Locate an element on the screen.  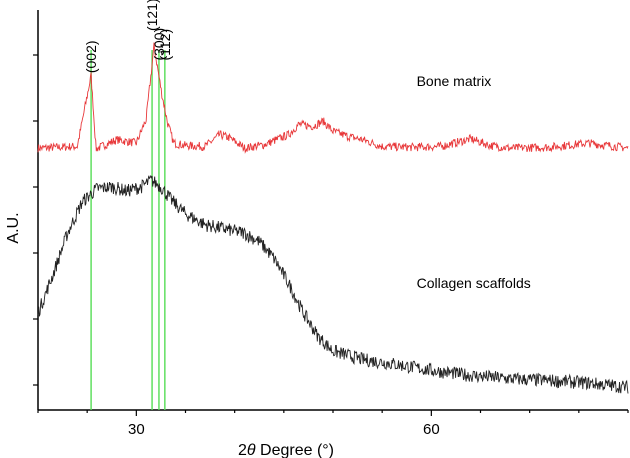
reference-line-label: (300) is located at coordinates (159, 44).